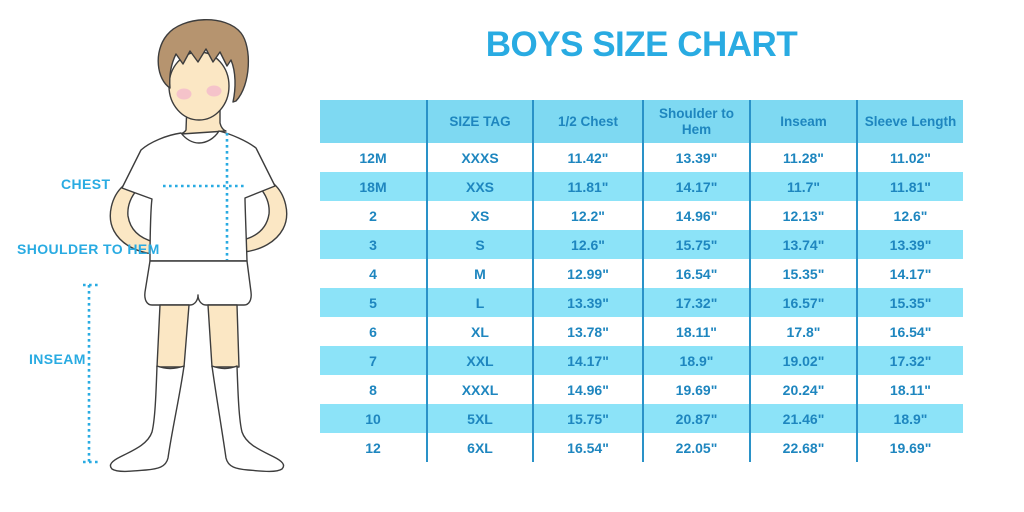 The width and height of the screenshot is (1024, 512). I want to click on column-header-inseam: Inseam, so click(803, 121).